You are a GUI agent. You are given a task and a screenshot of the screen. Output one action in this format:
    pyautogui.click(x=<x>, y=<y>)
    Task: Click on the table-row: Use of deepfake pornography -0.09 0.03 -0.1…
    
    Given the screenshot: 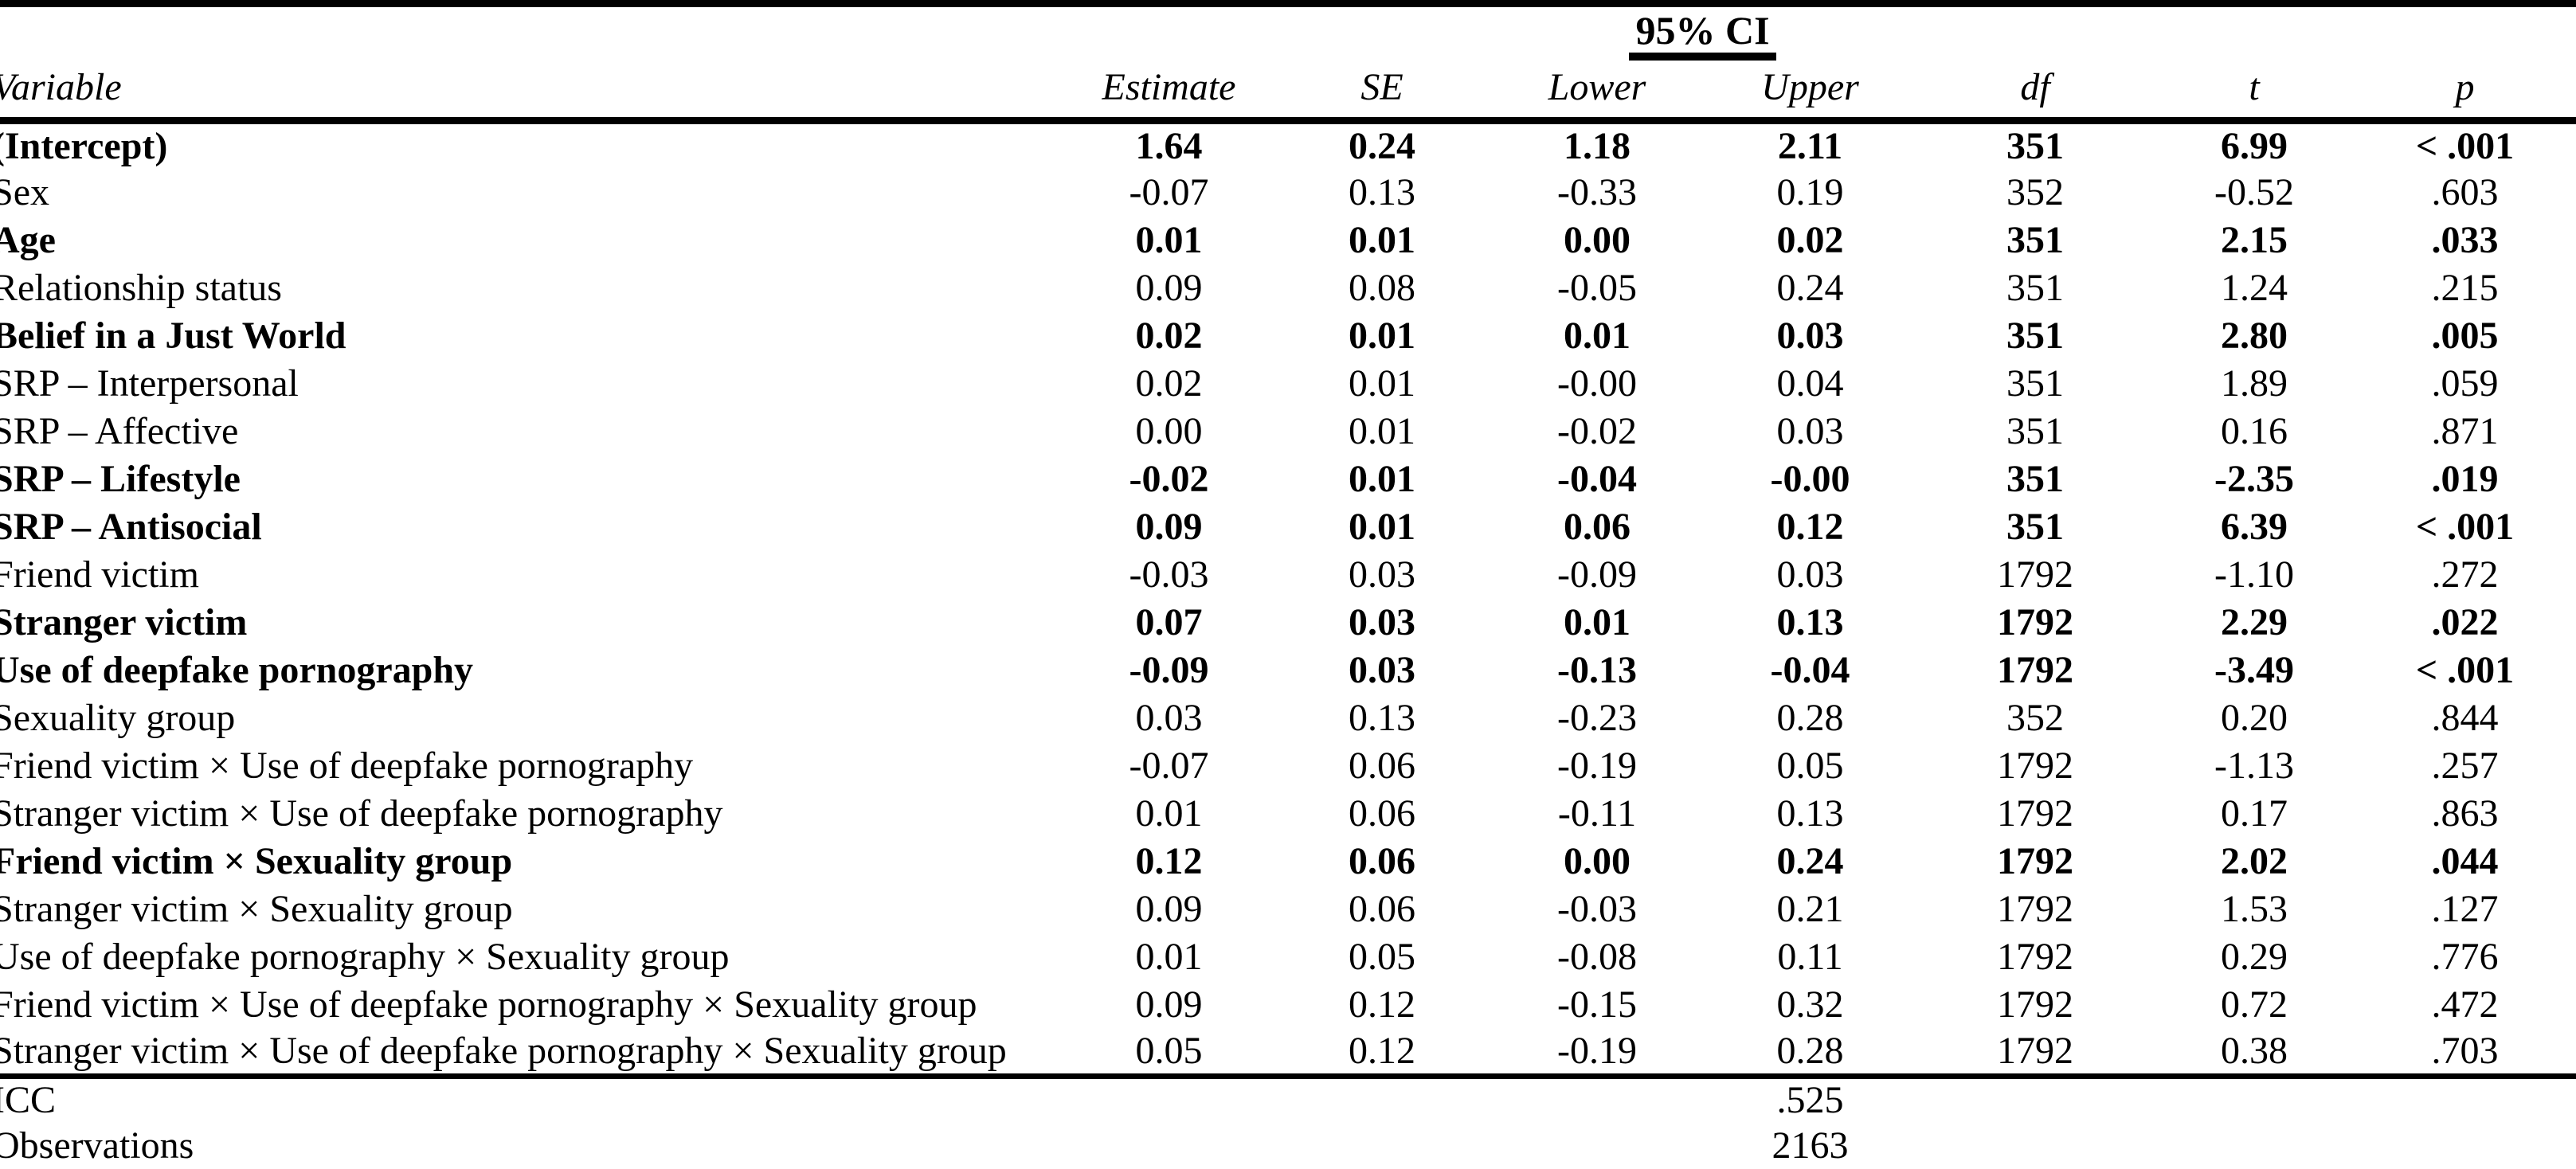 What is the action you would take?
    pyautogui.click(x=1288, y=670)
    